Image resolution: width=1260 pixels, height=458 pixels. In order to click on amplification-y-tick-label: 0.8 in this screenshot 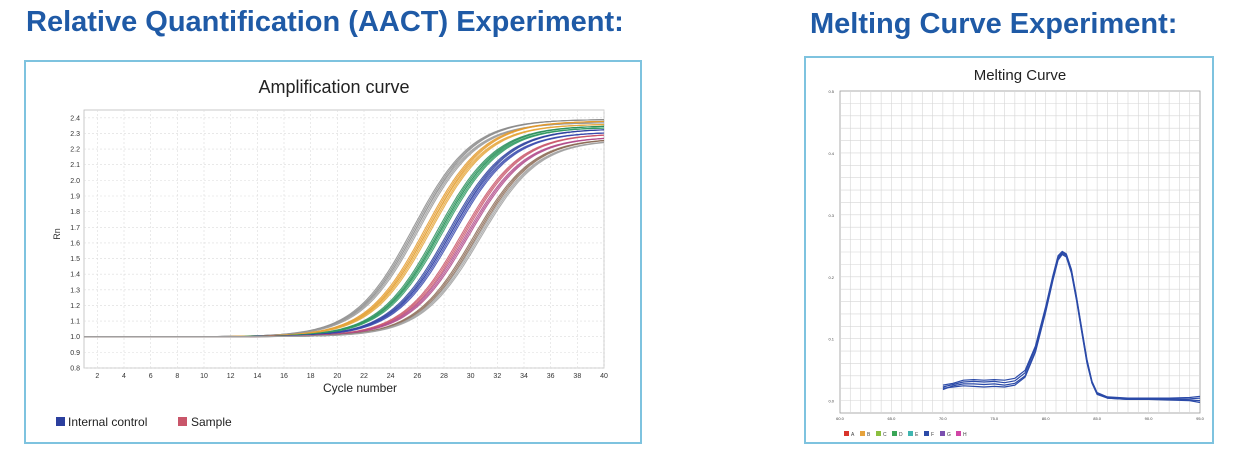, I will do `click(75, 369)`.